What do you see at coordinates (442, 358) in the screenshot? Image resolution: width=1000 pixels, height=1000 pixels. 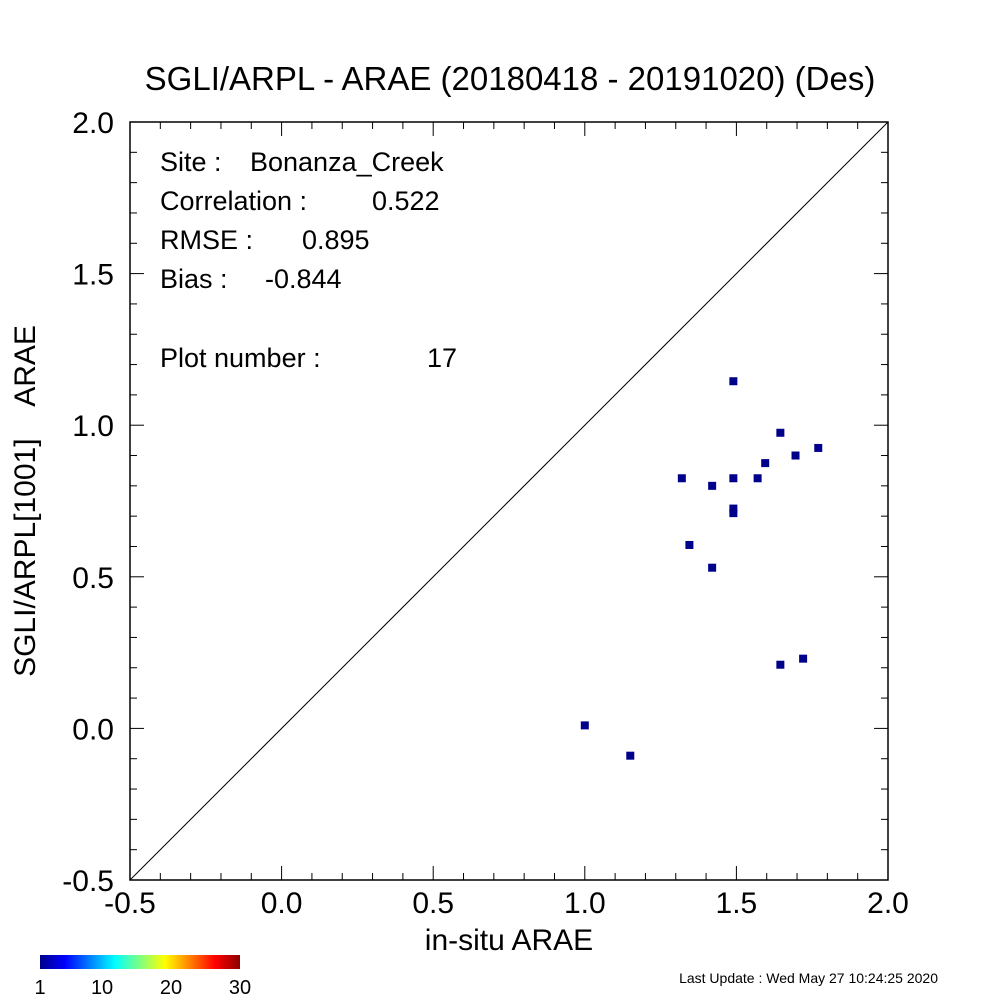 I see `stat-plot-number-value: 17` at bounding box center [442, 358].